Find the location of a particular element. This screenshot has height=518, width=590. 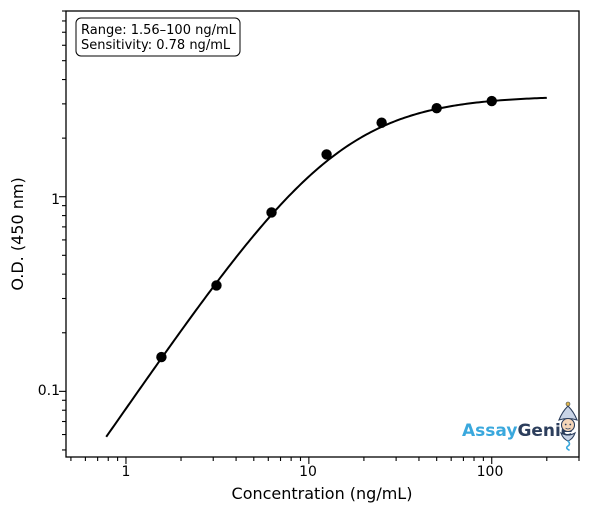

x-tick-label: 10 is located at coordinates (308, 472).